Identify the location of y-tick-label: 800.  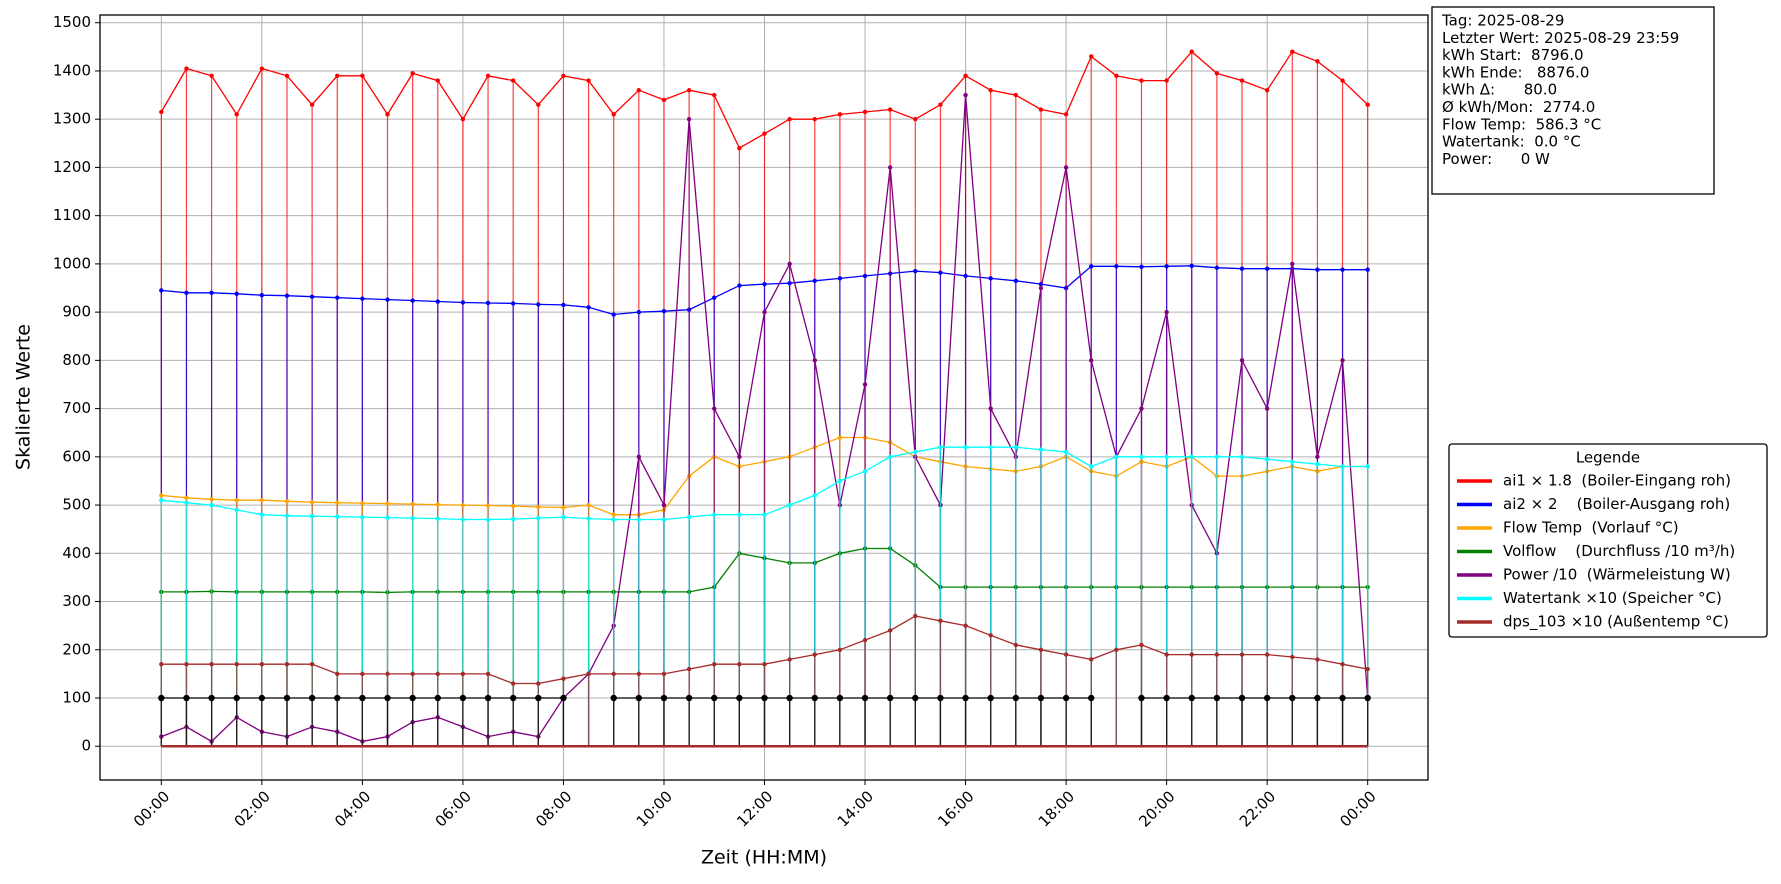
(76, 360).